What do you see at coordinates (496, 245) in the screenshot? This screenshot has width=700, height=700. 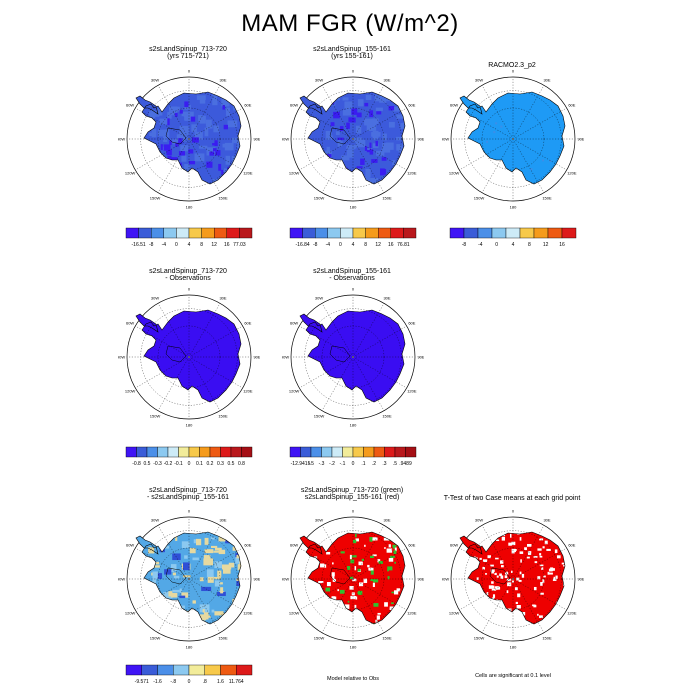 I see `colorbar-tick-label: 0` at bounding box center [496, 245].